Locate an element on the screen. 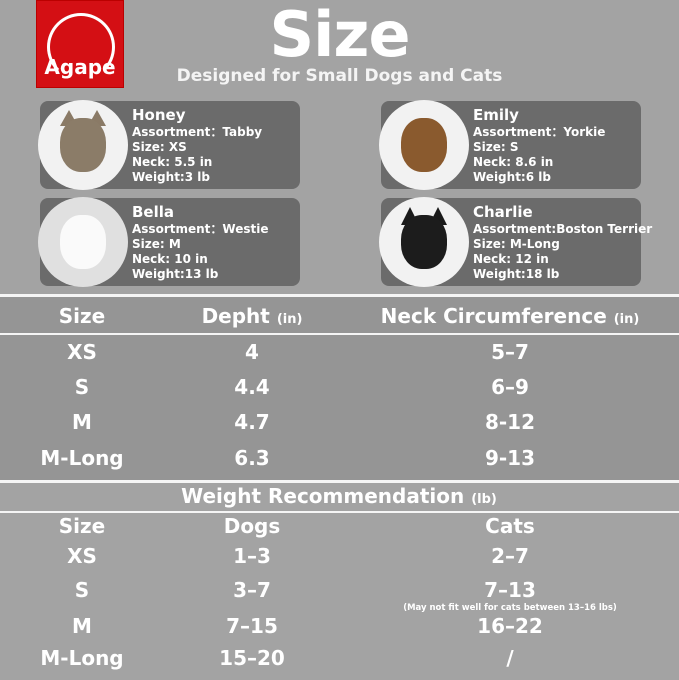 The image size is (679, 680). table-row: S 3–7 7–13 is located at coordinates (339, 595).